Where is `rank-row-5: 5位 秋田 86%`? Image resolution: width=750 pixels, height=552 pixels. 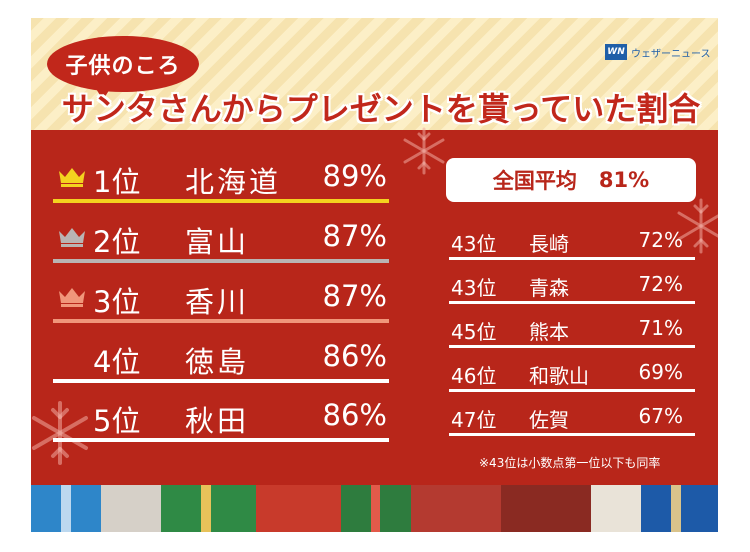 rank-row-5: 5位 秋田 86% is located at coordinates (221, 417).